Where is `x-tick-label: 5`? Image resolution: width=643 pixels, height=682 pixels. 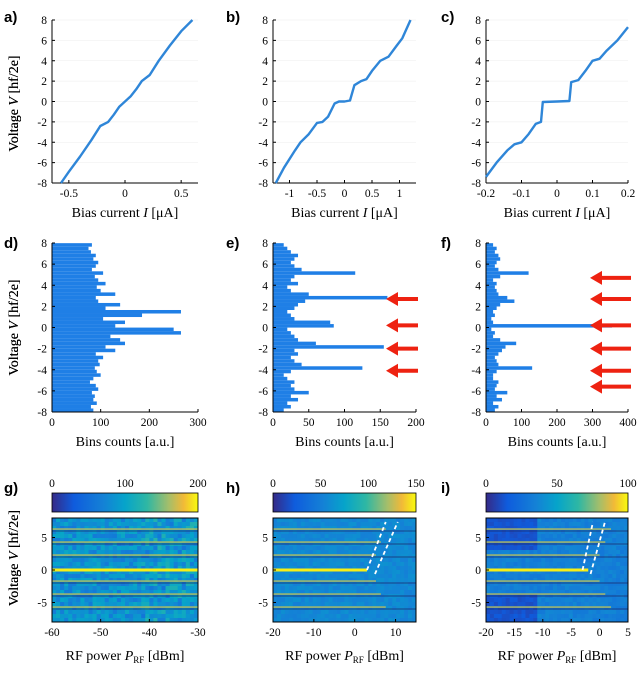 x-tick-label: 5 is located at coordinates (628, 633).